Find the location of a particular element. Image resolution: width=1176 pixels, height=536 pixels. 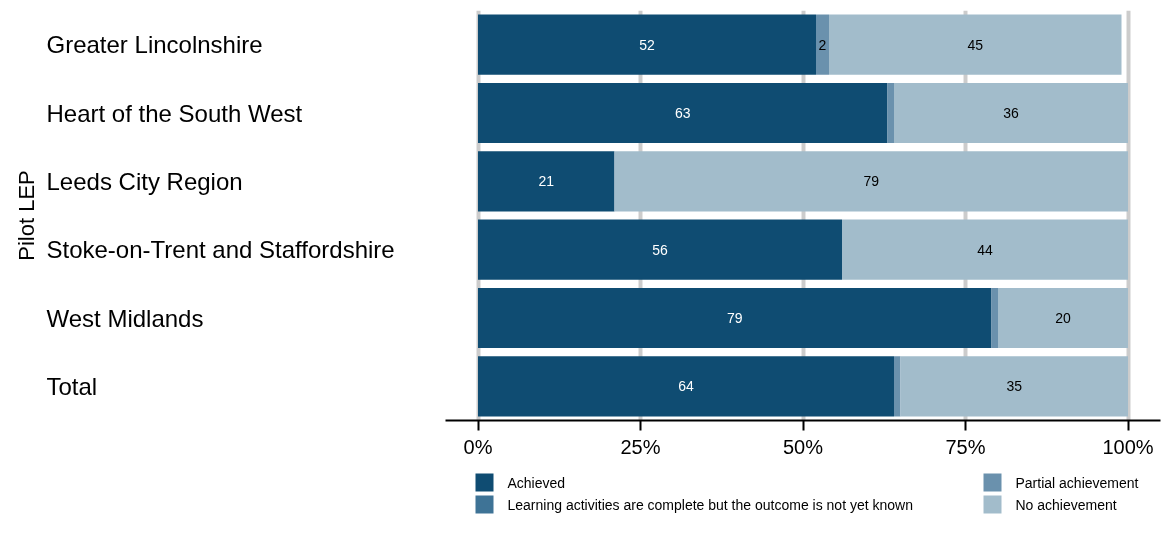

y-tick-label: Greater Lincolnshire is located at coordinates (154, 45).